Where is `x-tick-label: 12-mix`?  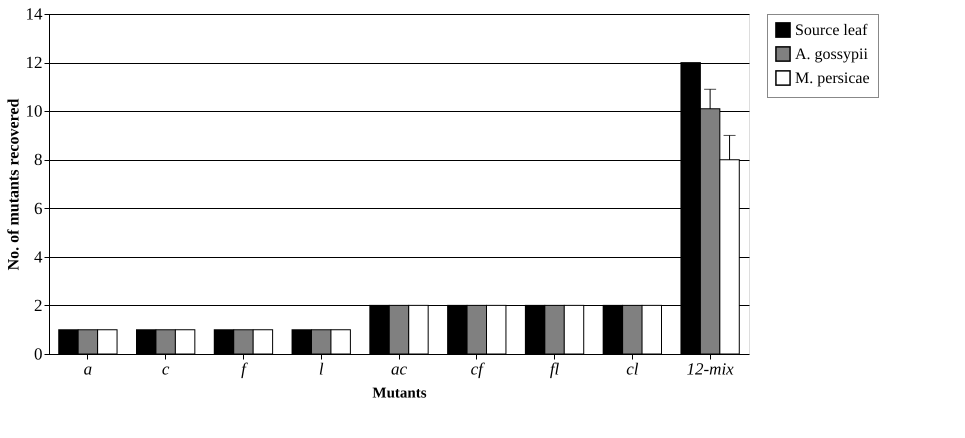
x-tick-label: 12-mix is located at coordinates (710, 369).